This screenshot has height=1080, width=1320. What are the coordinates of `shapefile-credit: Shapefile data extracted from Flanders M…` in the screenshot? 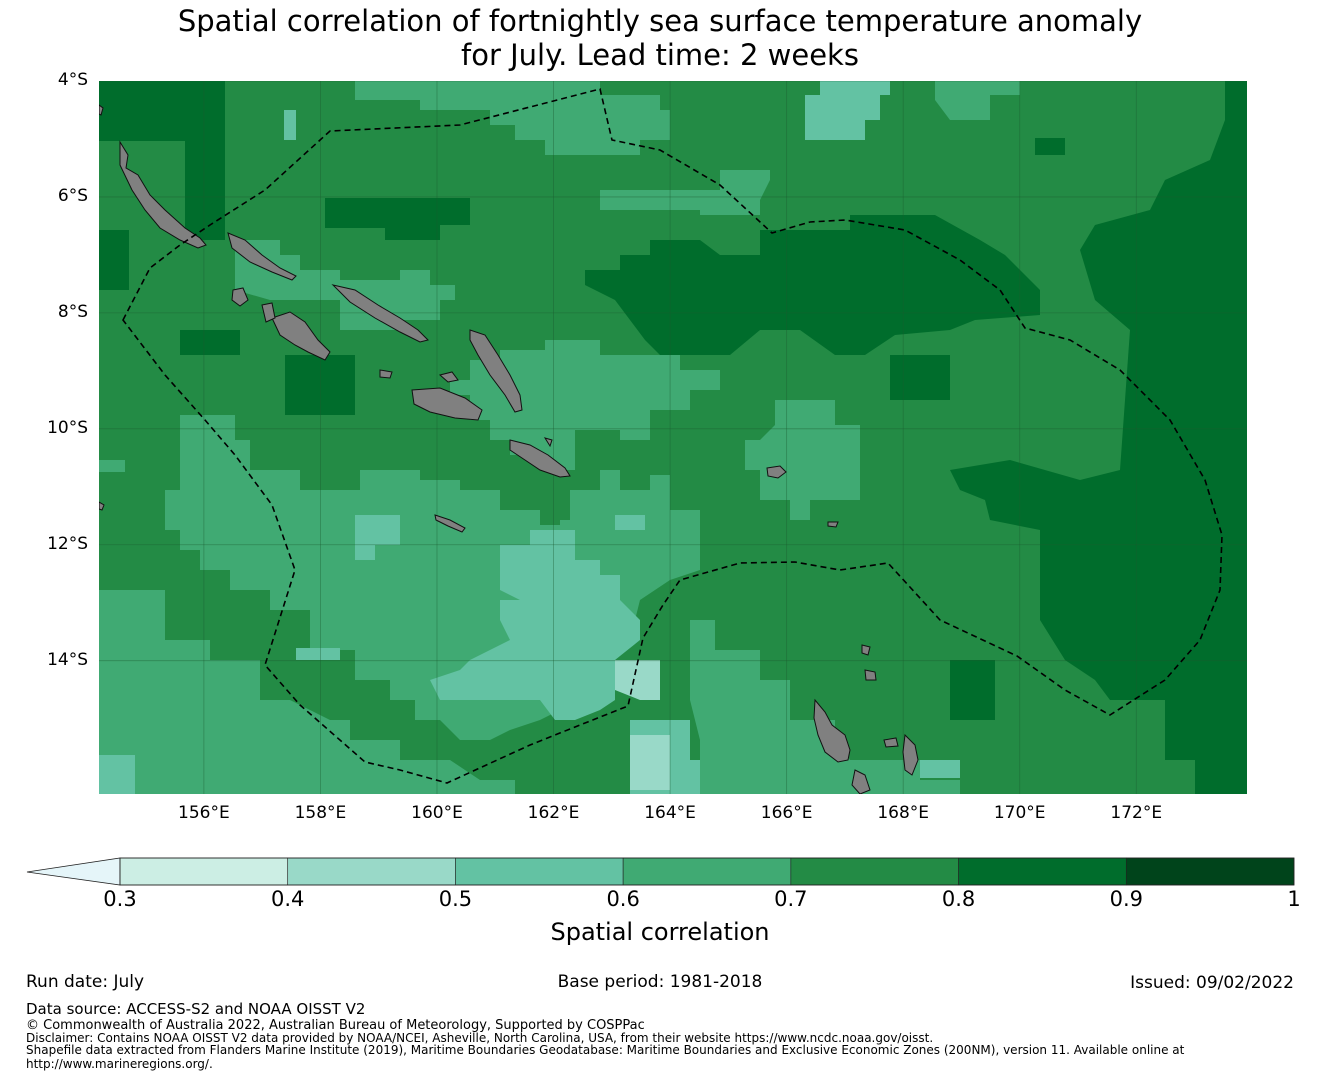 It's located at (605, 1050).